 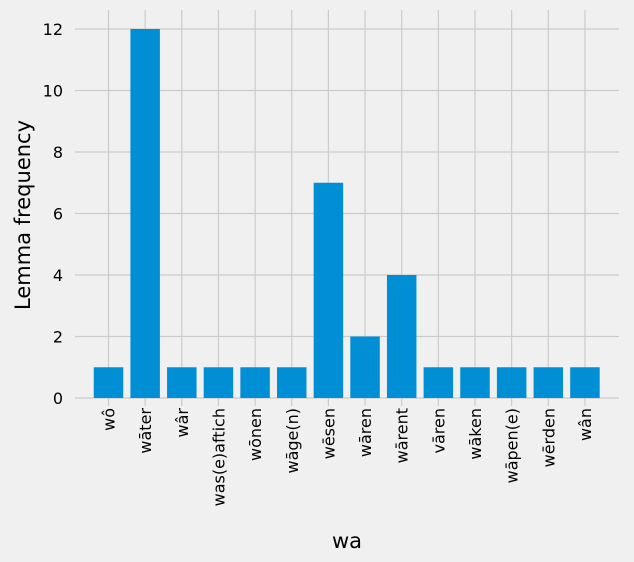 I want to click on x-tick-label: wāren, so click(x=365, y=432).